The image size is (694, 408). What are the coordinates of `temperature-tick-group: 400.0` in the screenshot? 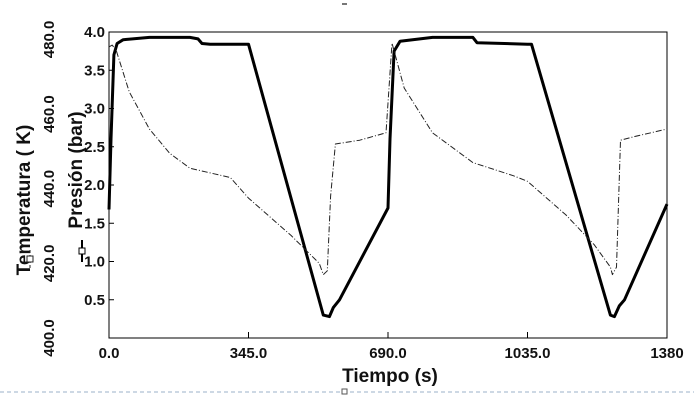 It's located at (49, 338).